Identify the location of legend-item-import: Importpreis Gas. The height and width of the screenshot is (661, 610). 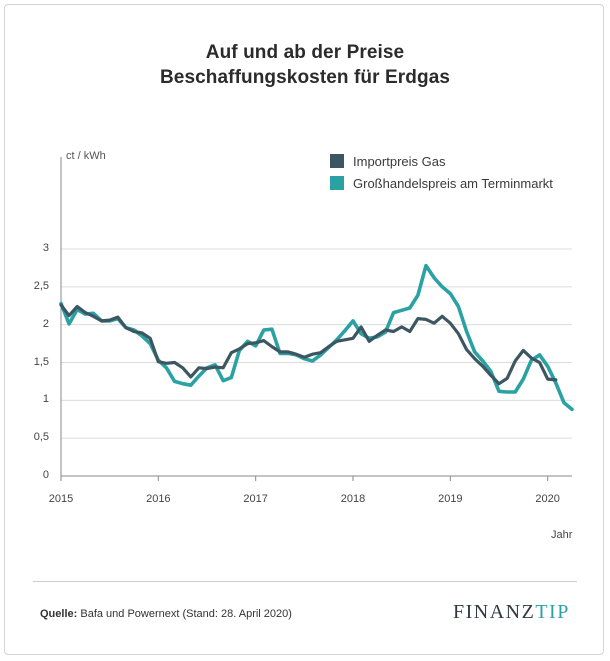
(441, 161).